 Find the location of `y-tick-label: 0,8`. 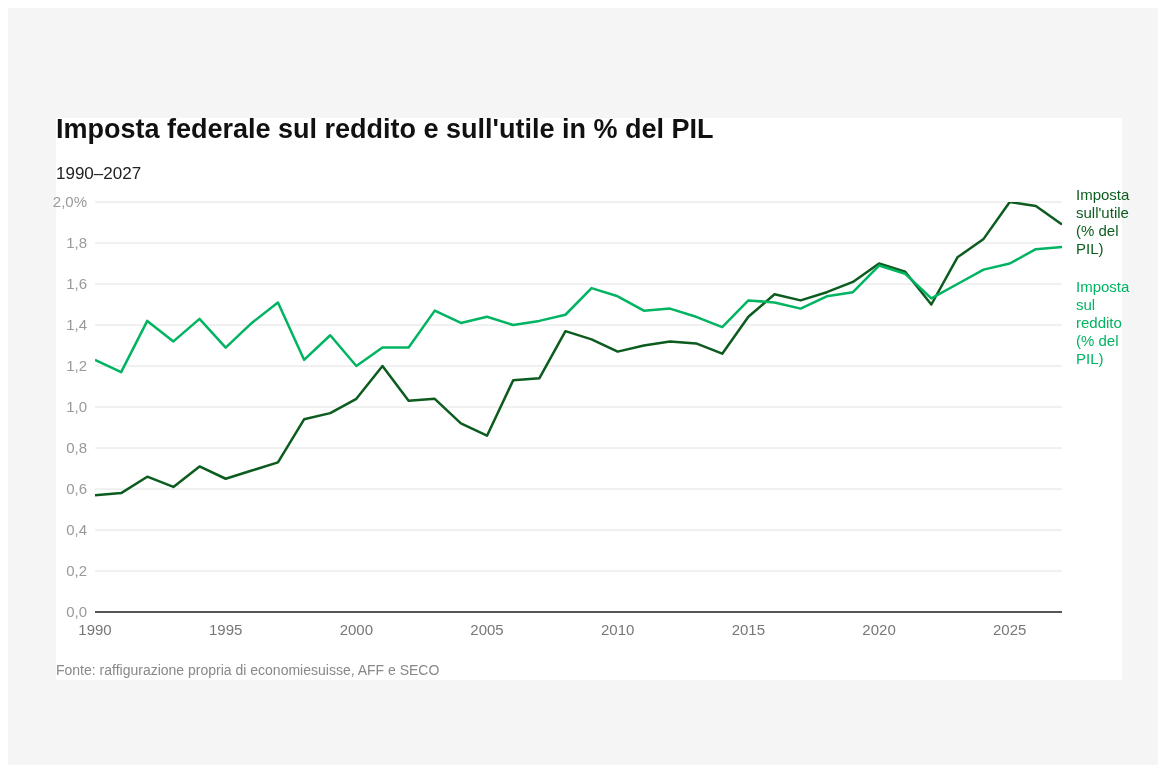

y-tick-label: 0,8 is located at coordinates (76, 448).